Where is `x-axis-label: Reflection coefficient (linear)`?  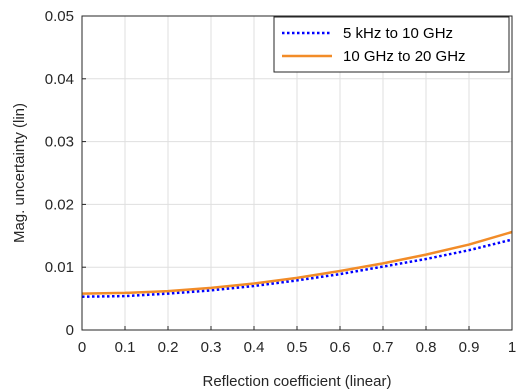
x-axis-label: Reflection coefficient (linear) is located at coordinates (297, 381).